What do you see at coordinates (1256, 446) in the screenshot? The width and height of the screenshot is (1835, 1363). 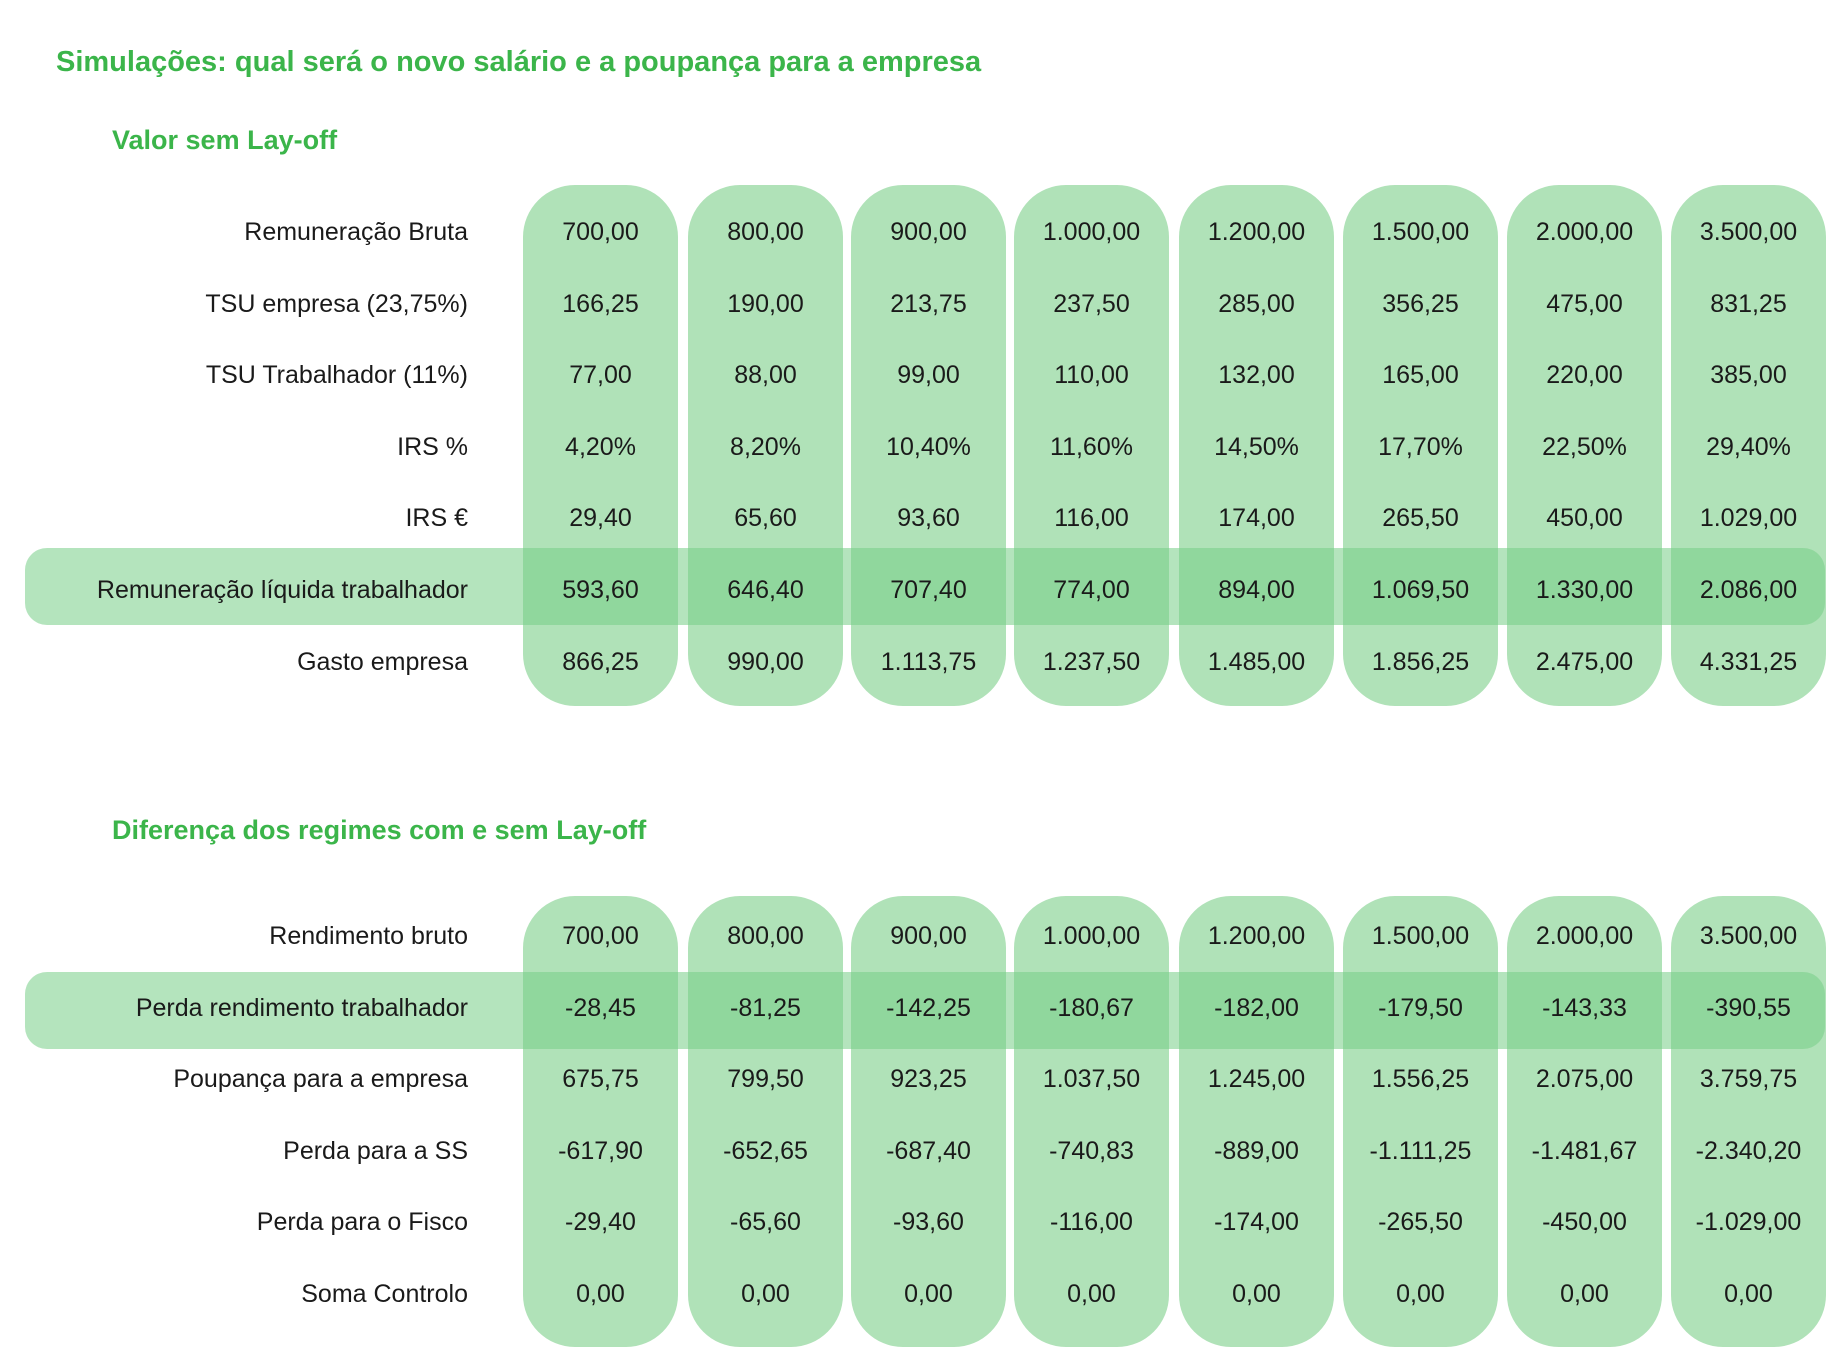 I see `table-cell: 14,50%` at bounding box center [1256, 446].